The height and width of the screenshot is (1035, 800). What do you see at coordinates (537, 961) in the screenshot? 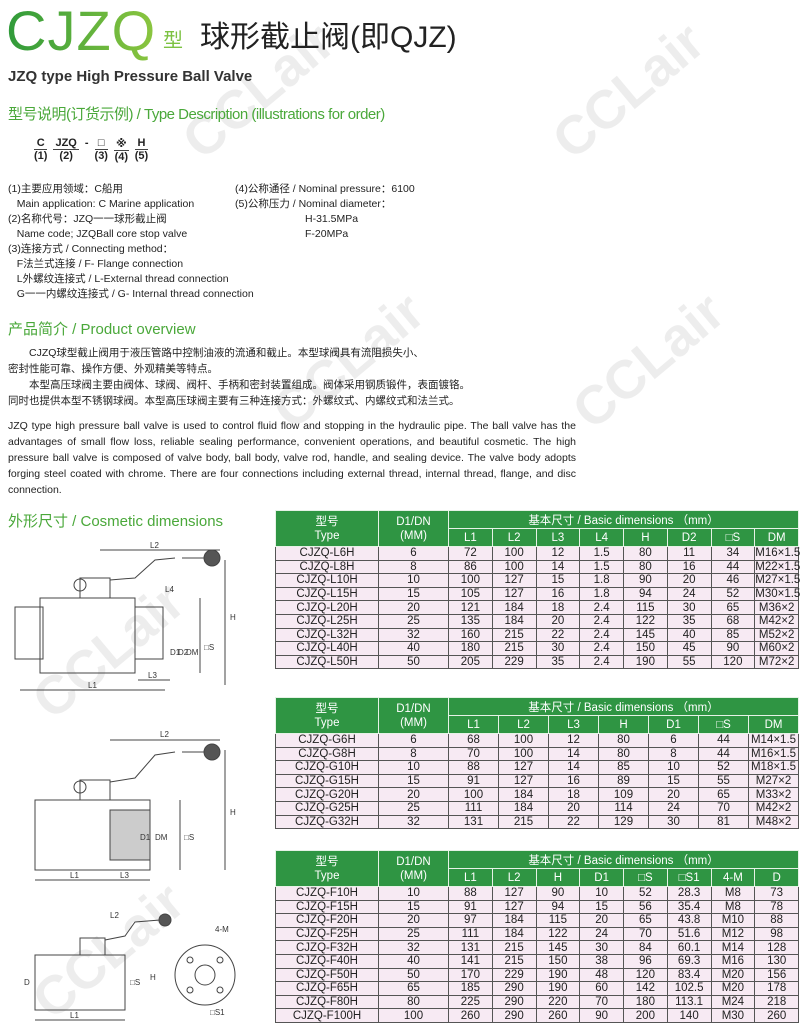
I see `table-row: CJZQ-F40H 40 141 215 150 38 96 69.3 M16 130` at bounding box center [537, 961].